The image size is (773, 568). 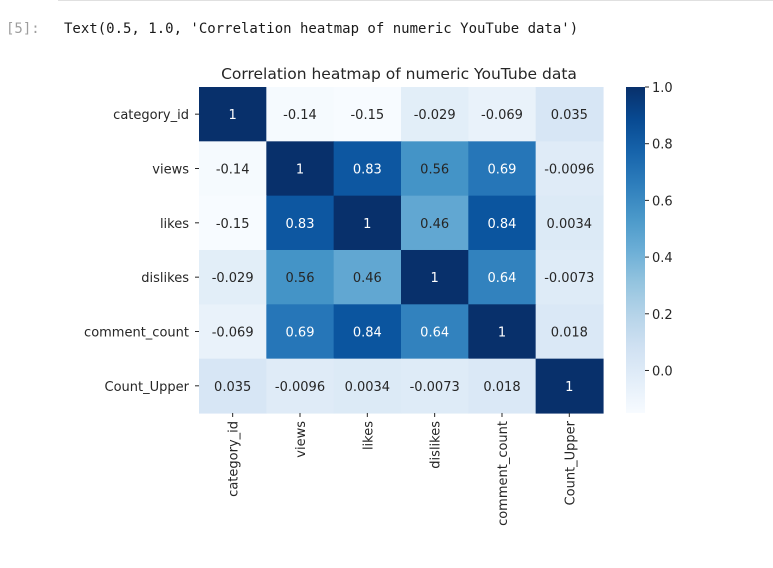 I want to click on x-tick-label: views, so click(x=301, y=439).